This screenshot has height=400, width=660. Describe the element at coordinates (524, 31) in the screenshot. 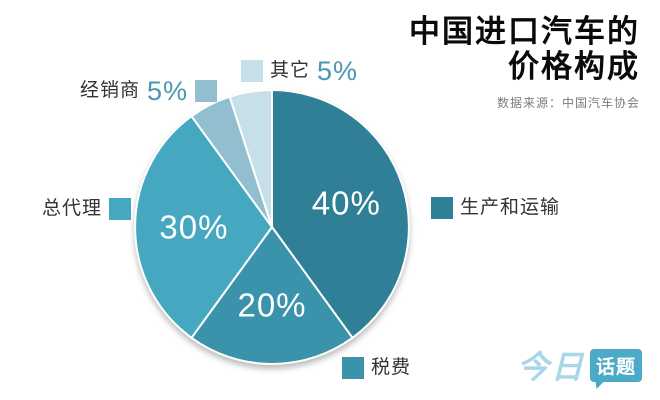

I see `page-title-line1: 中国进口汽车的` at that location.